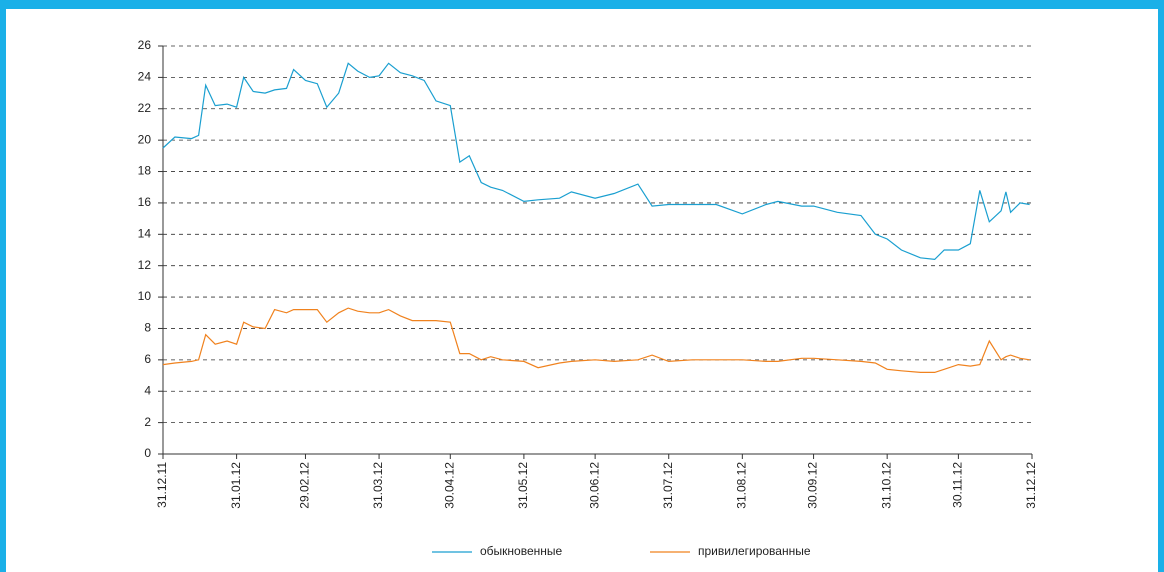 This screenshot has width=1164, height=572. What do you see at coordinates (596, 340) in the screenshot?
I see `series-line` at bounding box center [596, 340].